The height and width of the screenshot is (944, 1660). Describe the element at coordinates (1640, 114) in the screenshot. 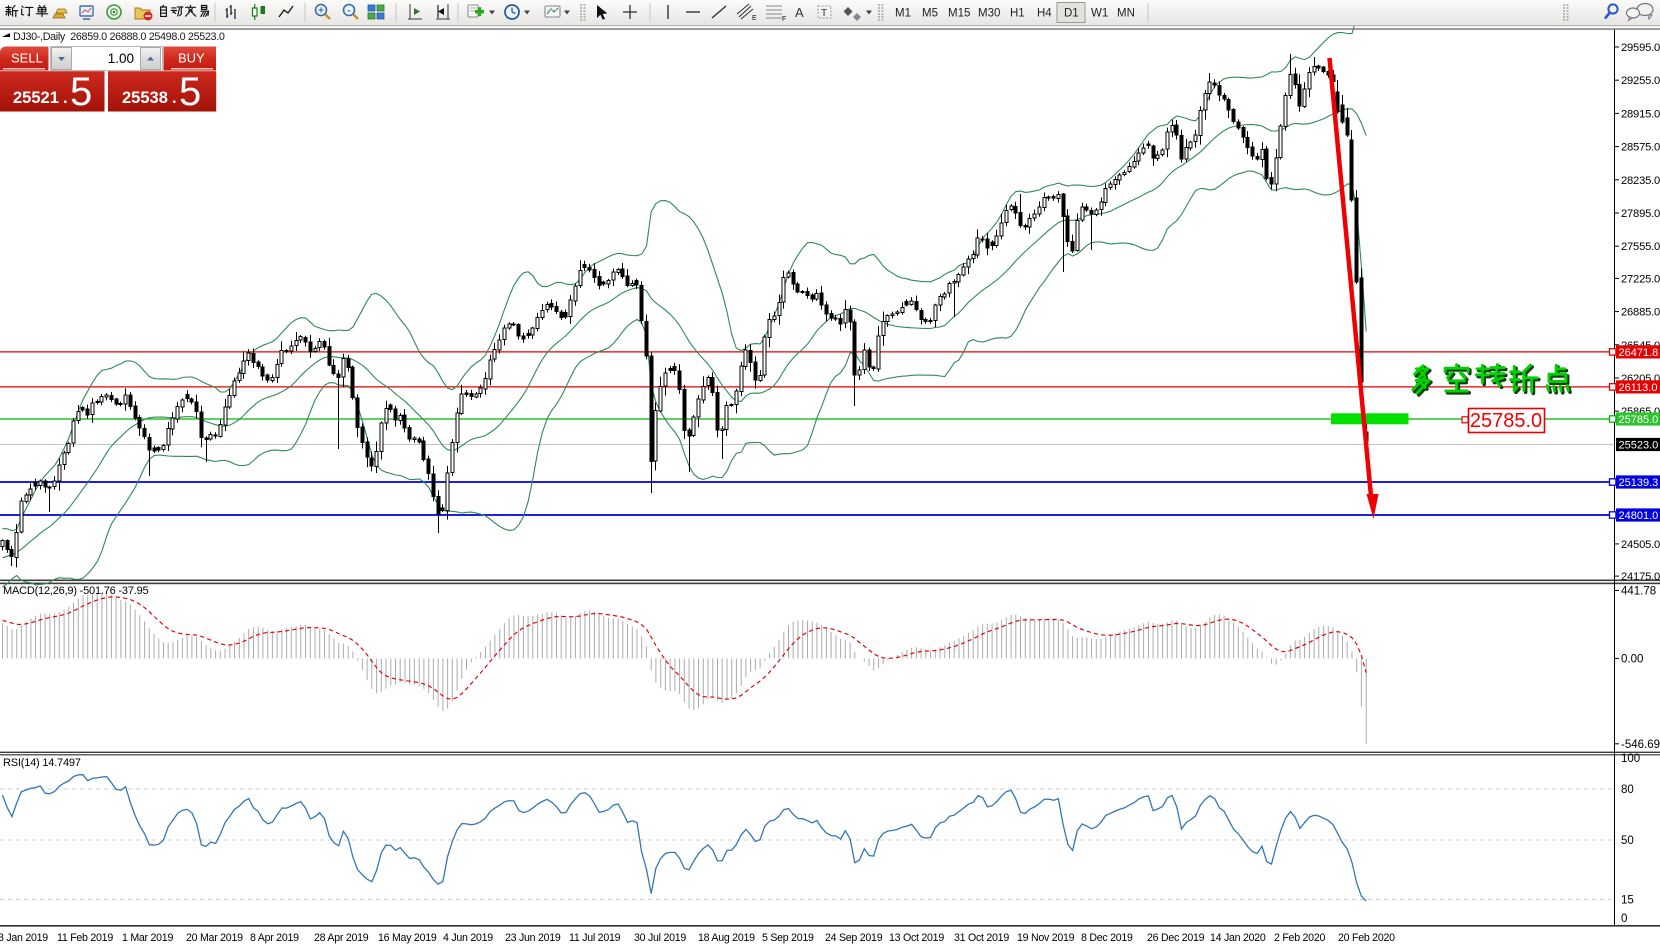

I see `svg-text: 28915.0` at that location.